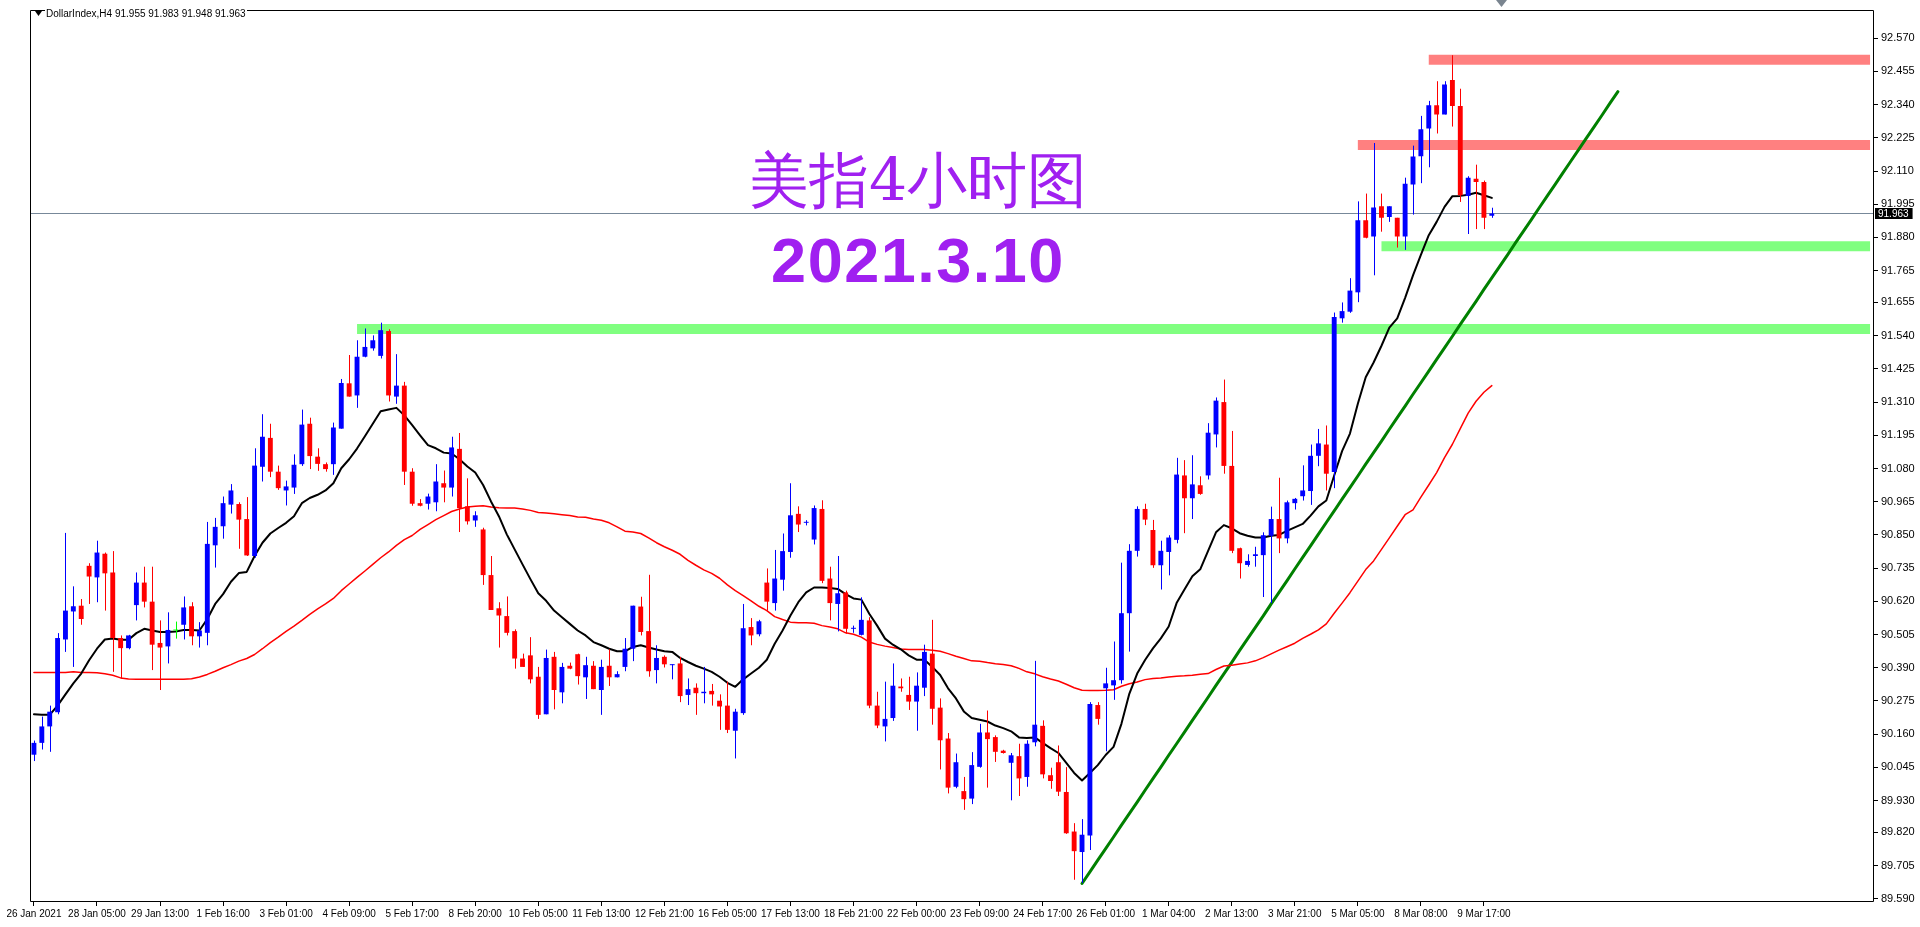  Describe the element at coordinates (918, 260) in the screenshot. I see `text: 2021.3.10` at that location.